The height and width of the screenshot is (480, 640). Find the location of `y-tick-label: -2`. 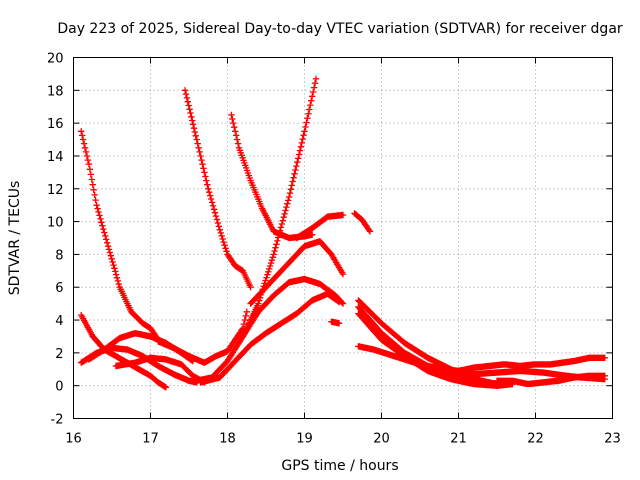

y-tick-label: -2 is located at coordinates (57, 420).